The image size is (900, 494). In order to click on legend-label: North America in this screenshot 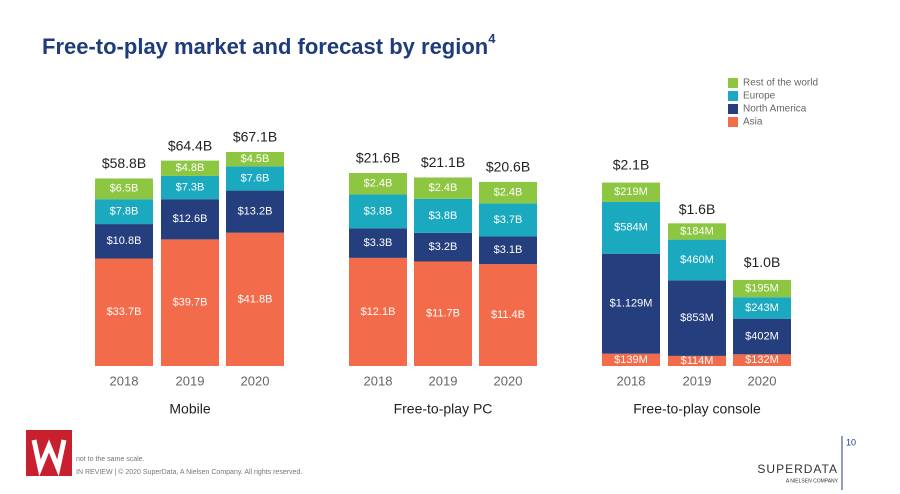, I will do `click(775, 109)`.